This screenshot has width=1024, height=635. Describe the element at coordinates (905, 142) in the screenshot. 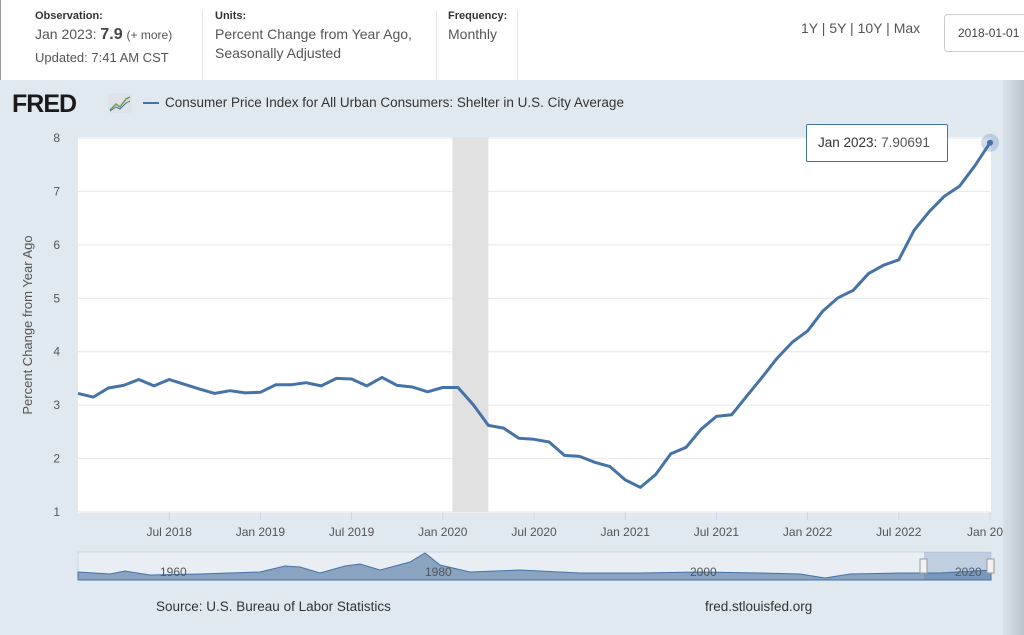

I see `tooltip-value: 7.90691` at that location.